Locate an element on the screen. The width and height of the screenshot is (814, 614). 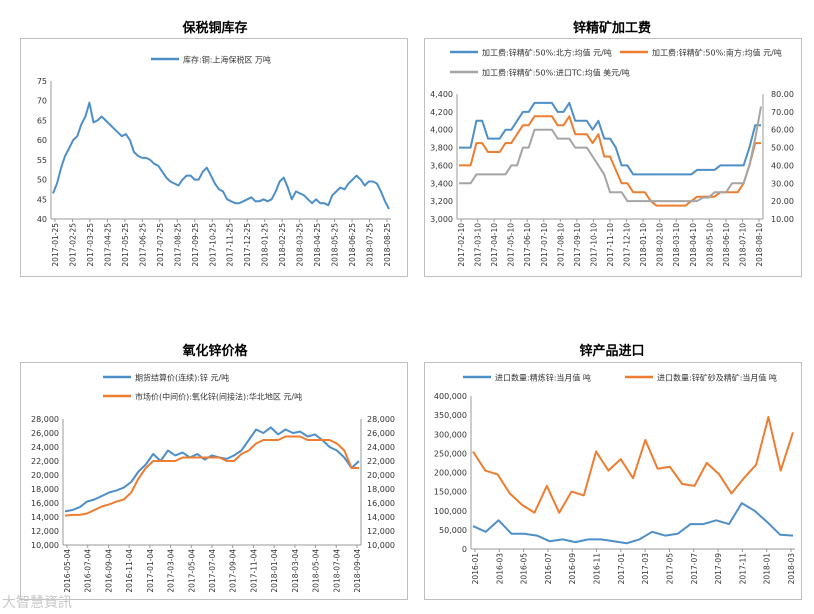
legend-label: 加工费:锌精矿:50%:南方:均值 元/吨 is located at coordinates (717, 53).